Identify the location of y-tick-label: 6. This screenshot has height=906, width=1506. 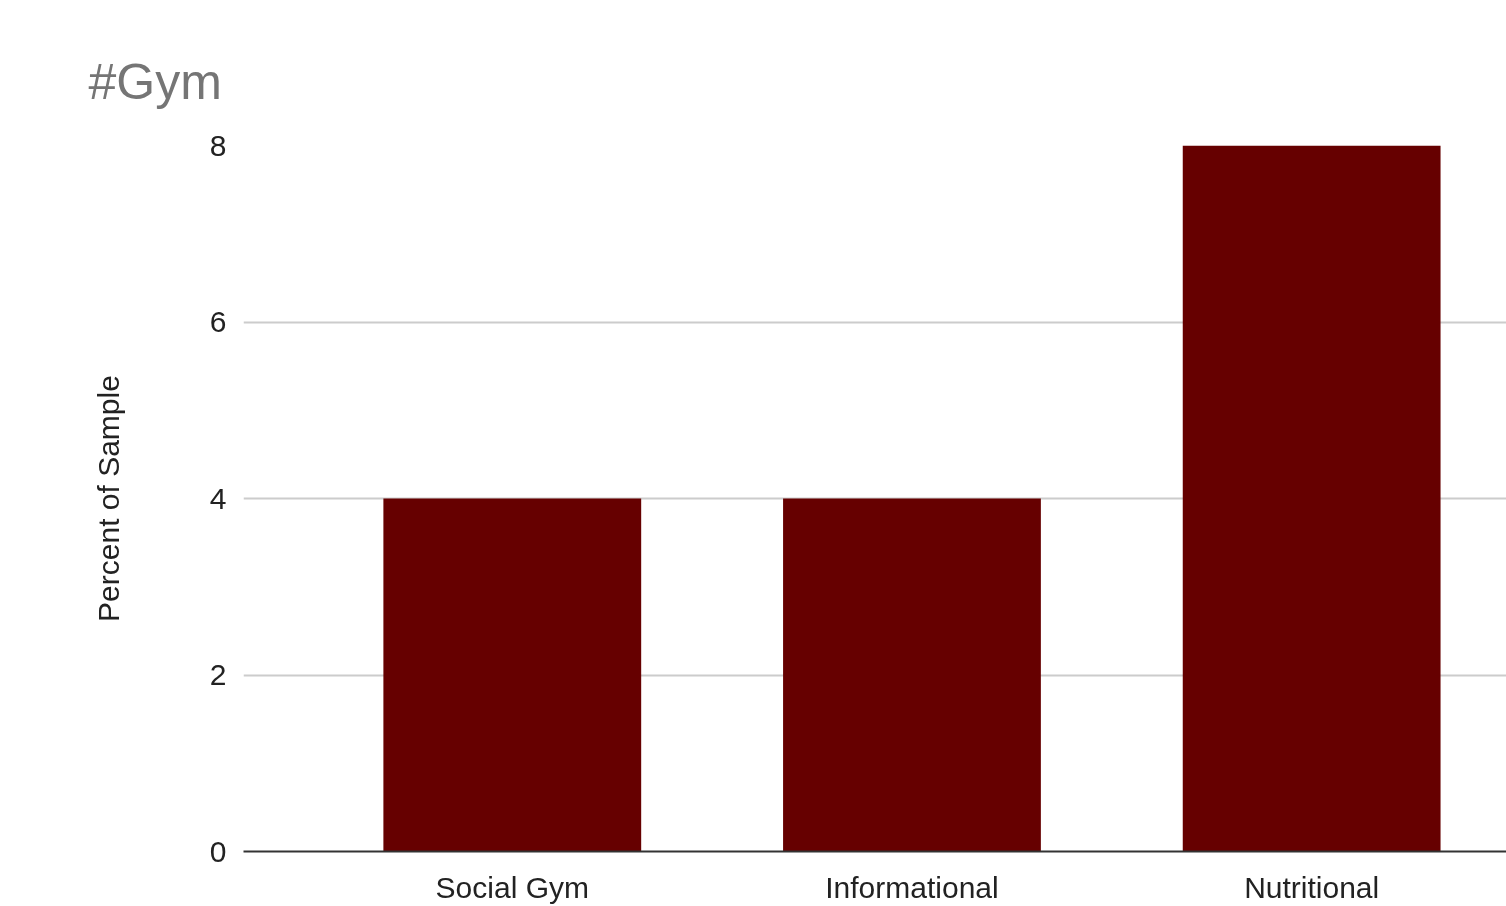
(218, 321).